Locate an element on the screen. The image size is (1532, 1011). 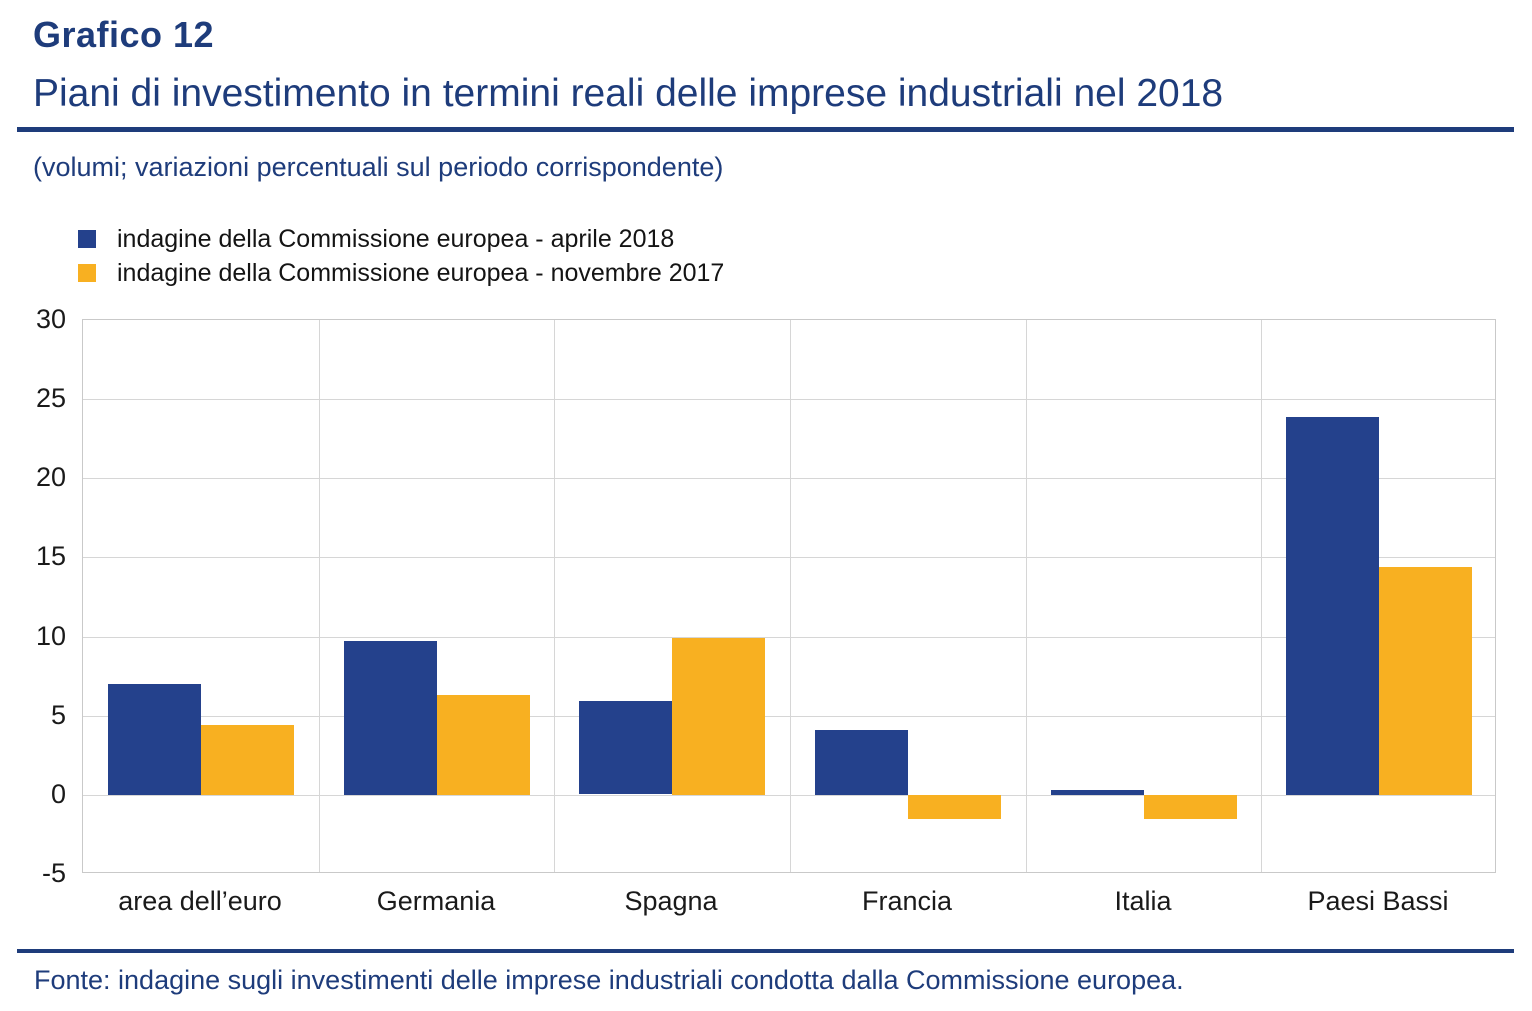
y-axis-tick-label: 30 is located at coordinates (50, 319).